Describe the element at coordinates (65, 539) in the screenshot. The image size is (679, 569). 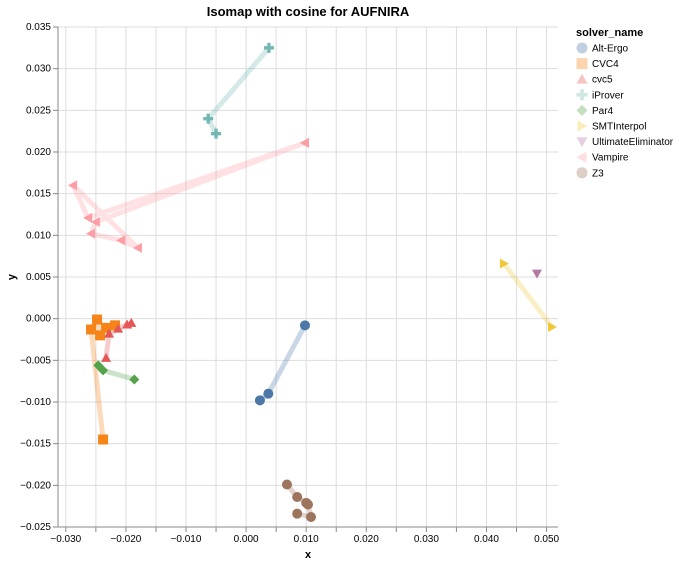
I see `x-tick-label: −0.030` at that location.